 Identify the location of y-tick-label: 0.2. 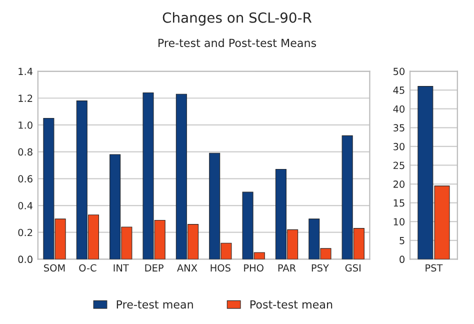
(25, 232).